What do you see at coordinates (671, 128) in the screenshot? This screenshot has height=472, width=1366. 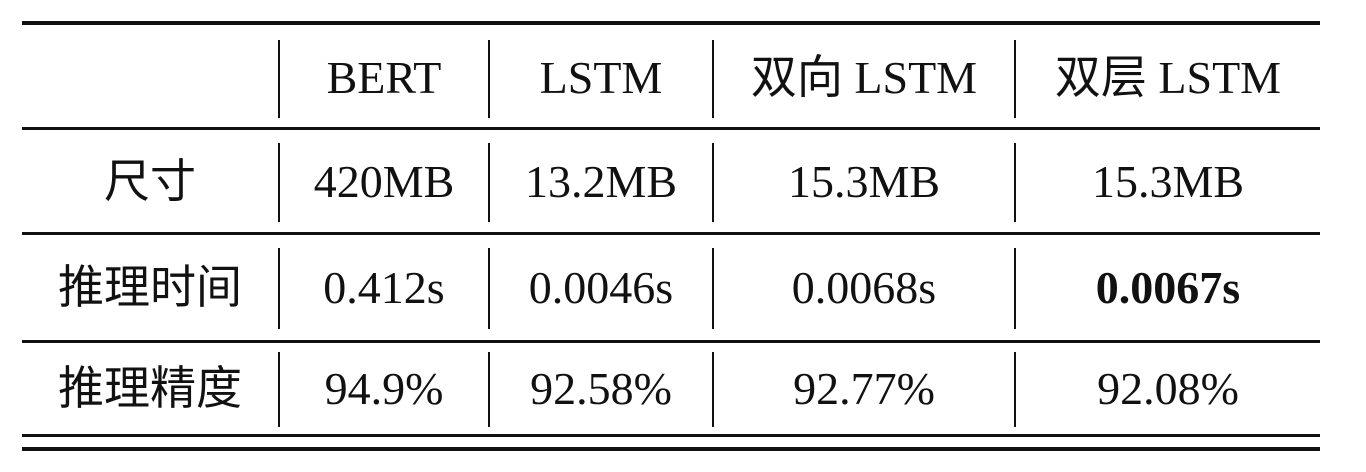 I see `header-separator-rule` at bounding box center [671, 128].